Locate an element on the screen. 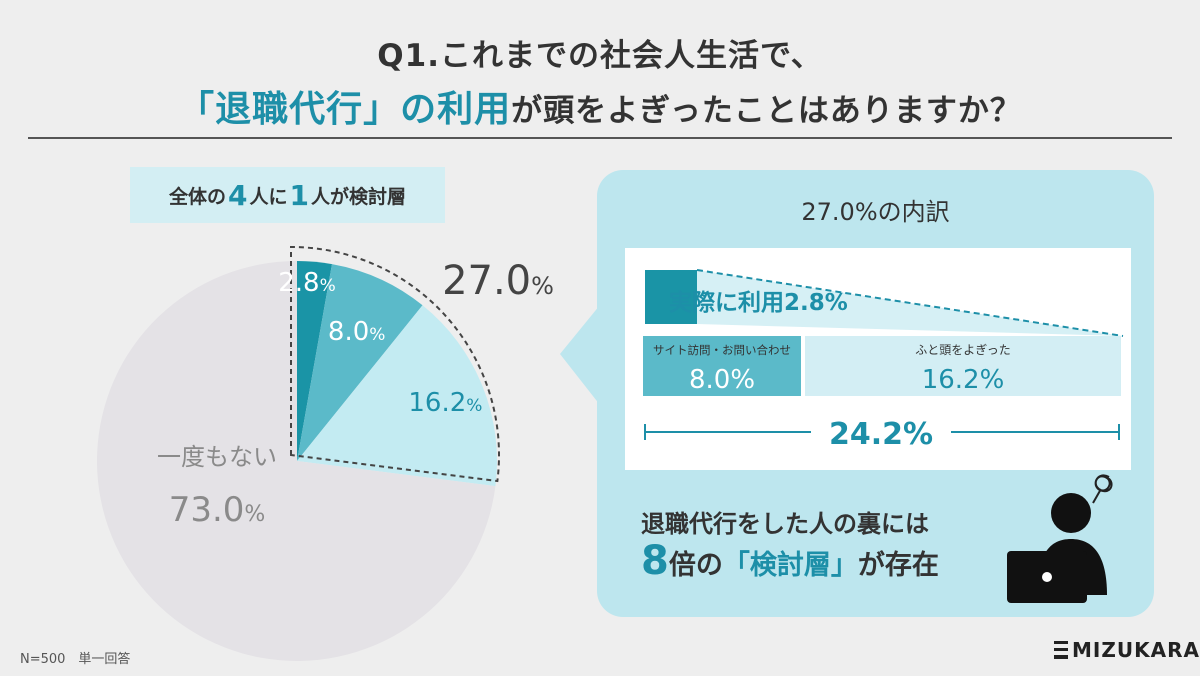 The width and height of the screenshot is (1200, 676). title-line-1: Q1.これまでの社会人生活で、 is located at coordinates (600, 56).